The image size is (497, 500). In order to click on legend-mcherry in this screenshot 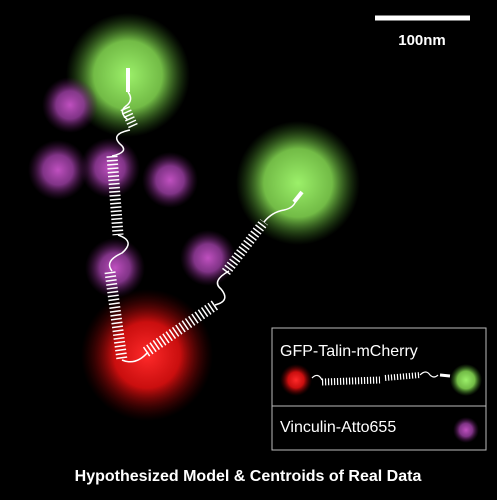, I will do `click(296, 380)`.